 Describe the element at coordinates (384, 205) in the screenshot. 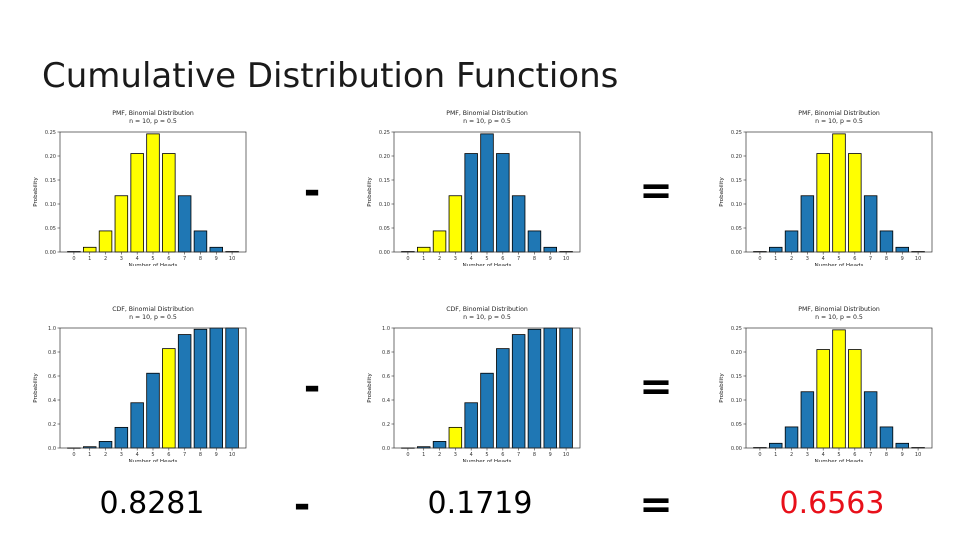

I see `y-tick-label: 0.10` at that location.